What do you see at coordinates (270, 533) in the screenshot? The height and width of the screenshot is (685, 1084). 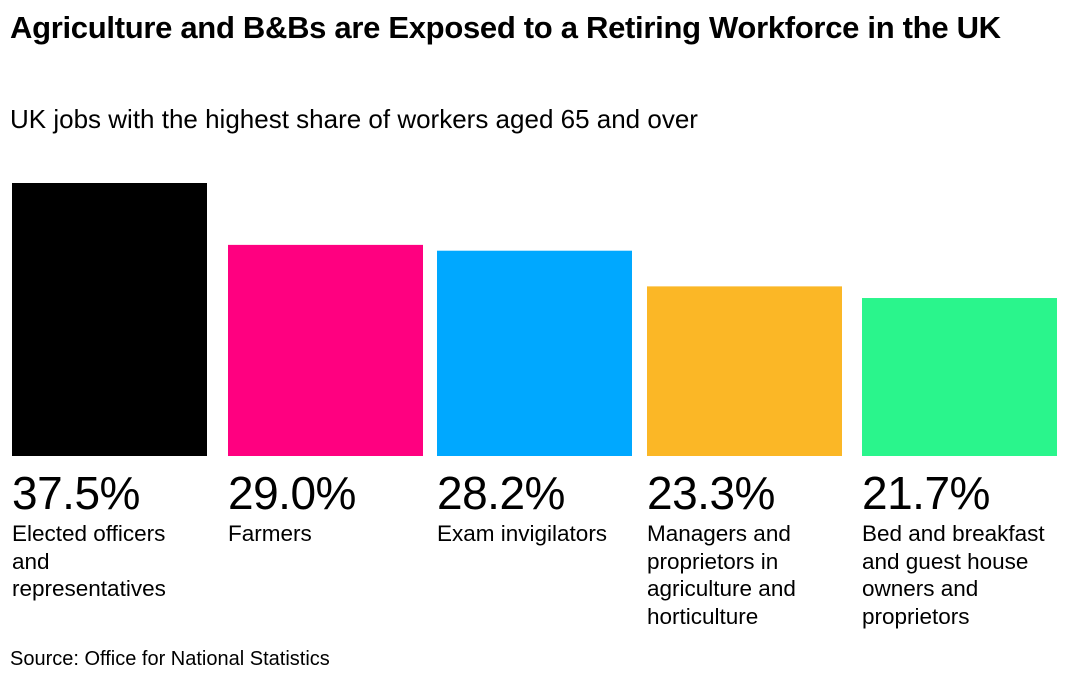 I see `category-label-2: Farmers` at bounding box center [270, 533].